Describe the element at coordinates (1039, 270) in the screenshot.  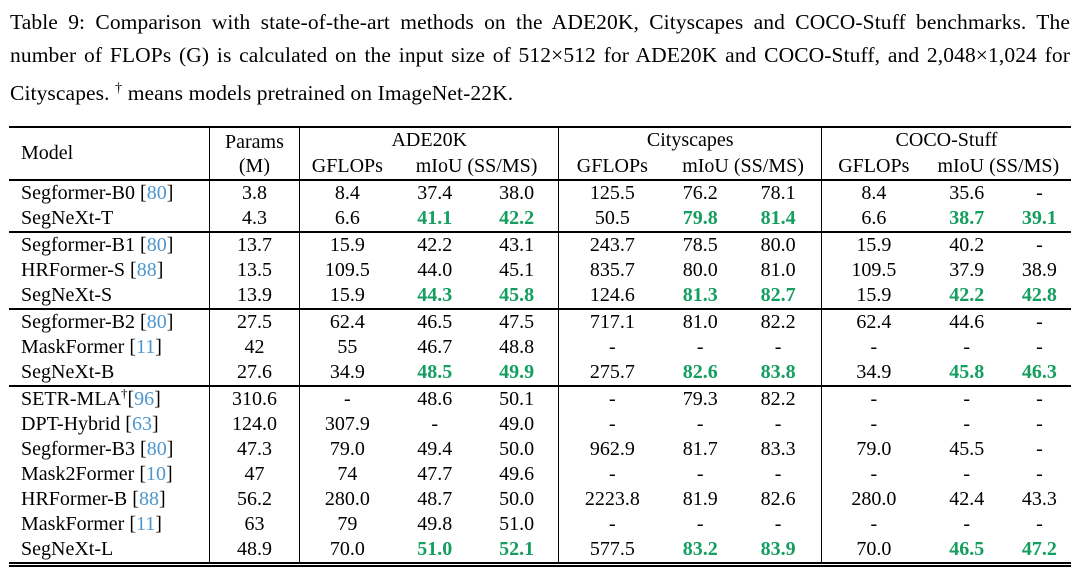
I see `value-cell: 38.9` at that location.